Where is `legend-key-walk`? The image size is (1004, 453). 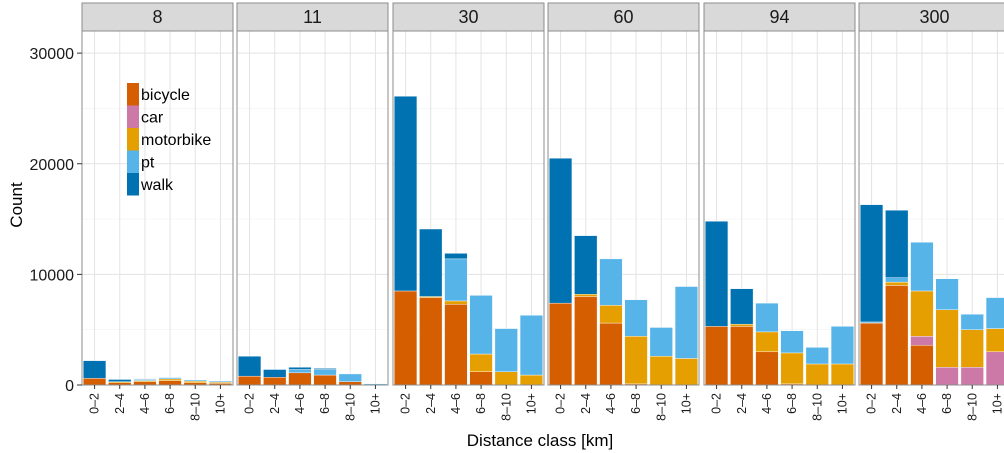
legend-key-walk is located at coordinates (133, 184).